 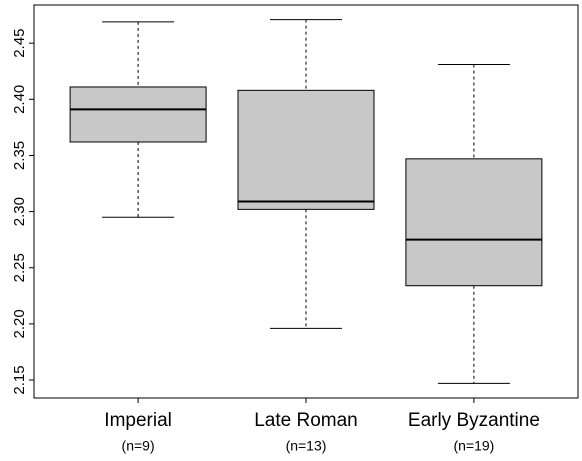 What do you see at coordinates (306, 420) in the screenshot?
I see `x-tick-label: Late Roman` at bounding box center [306, 420].